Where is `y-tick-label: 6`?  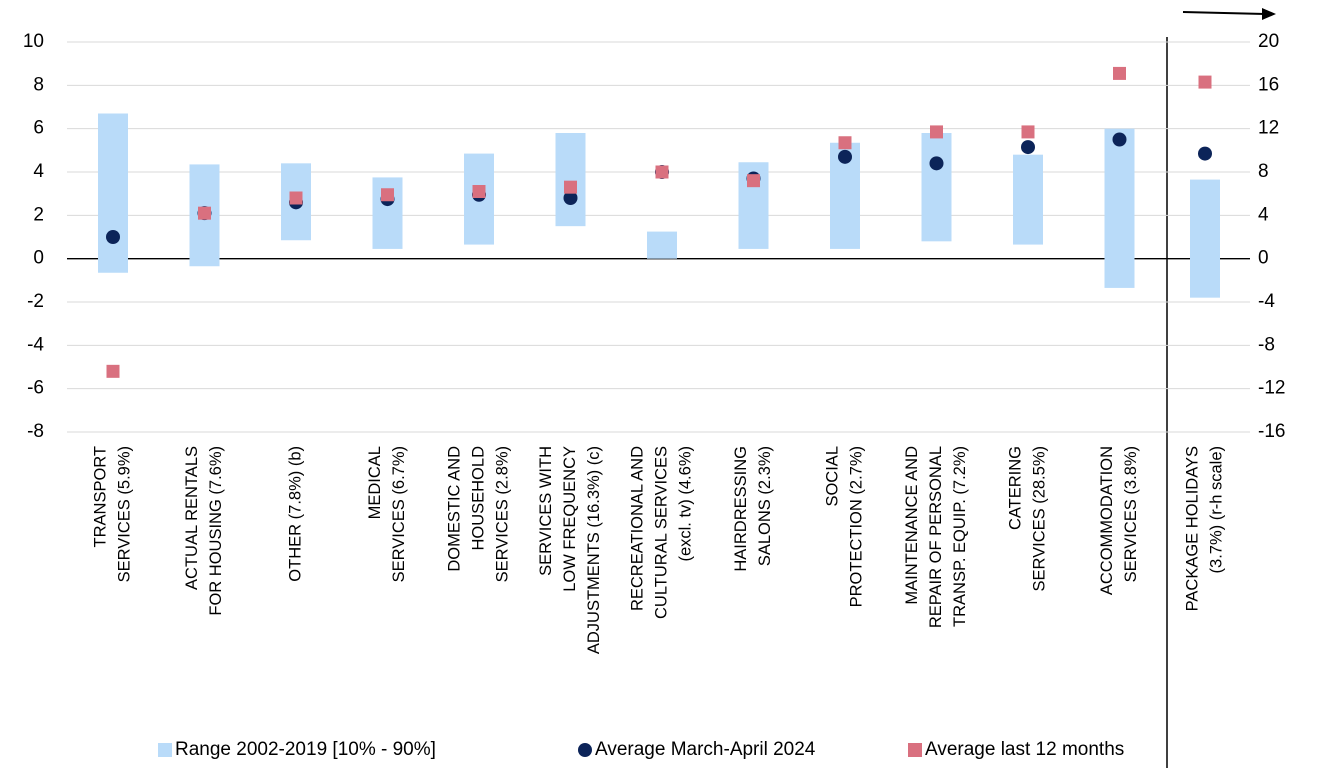 y-tick-label: 6 is located at coordinates (38, 128).